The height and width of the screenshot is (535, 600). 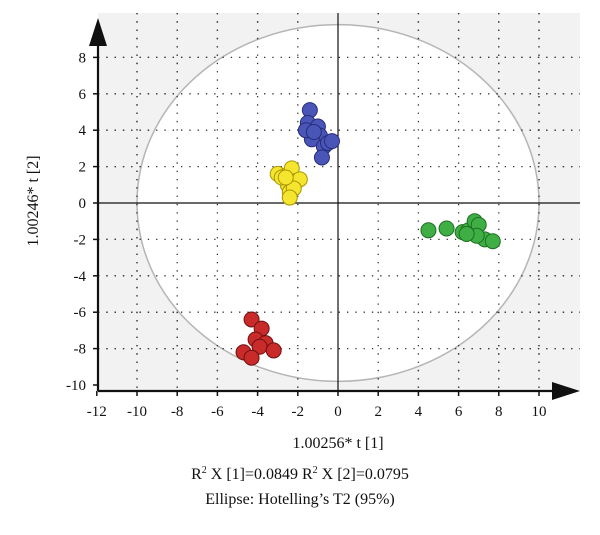 I want to click on y-tick-label: -10, so click(x=76, y=386).